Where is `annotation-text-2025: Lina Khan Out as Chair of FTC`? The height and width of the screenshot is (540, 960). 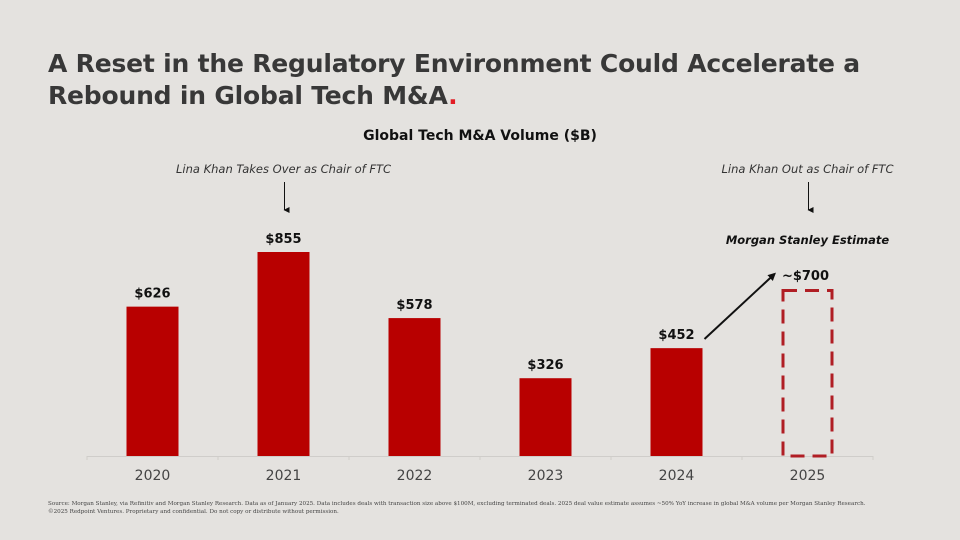
annotation-text-2025: Lina Khan Out as Chair of FTC is located at coordinates (808, 169).